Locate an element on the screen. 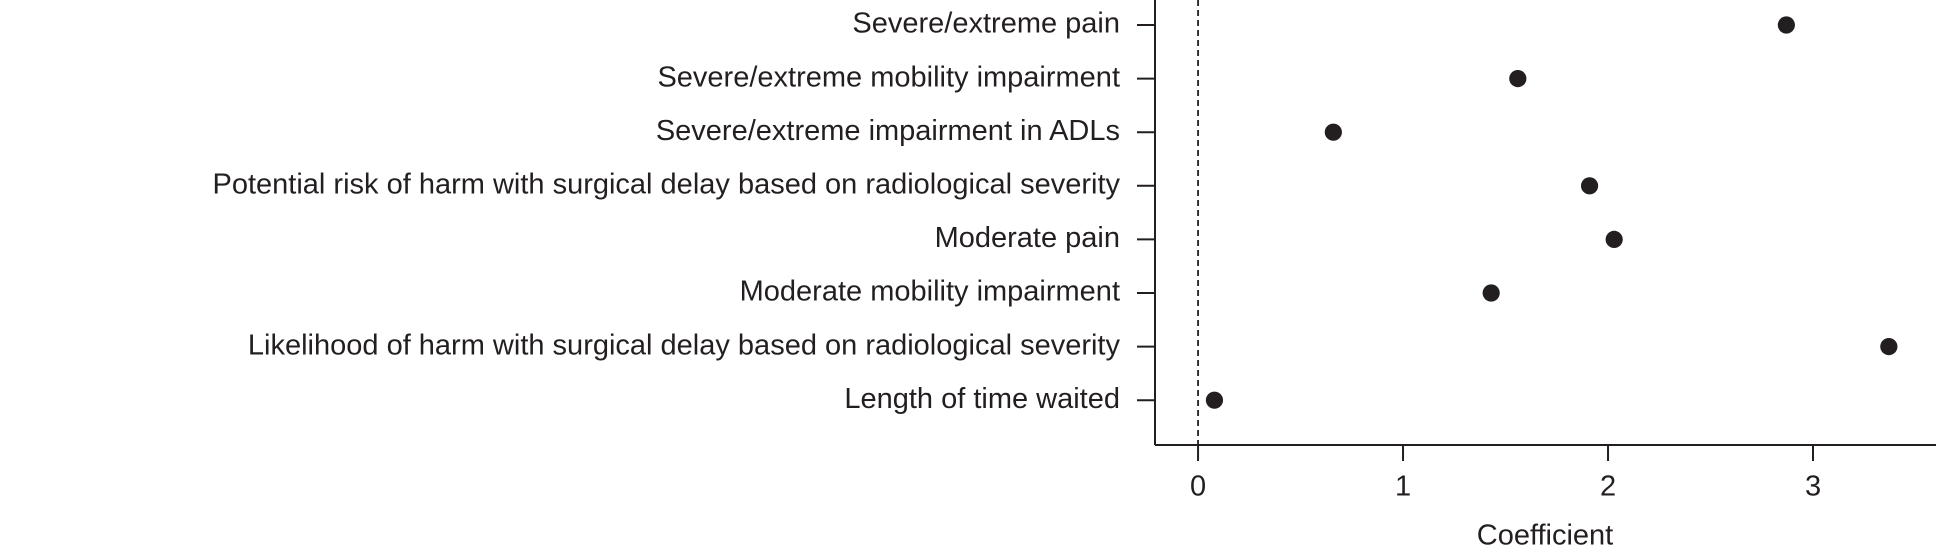 The width and height of the screenshot is (1936, 550). y-tick-label: Severe/extreme mobility impairment is located at coordinates (888, 77).